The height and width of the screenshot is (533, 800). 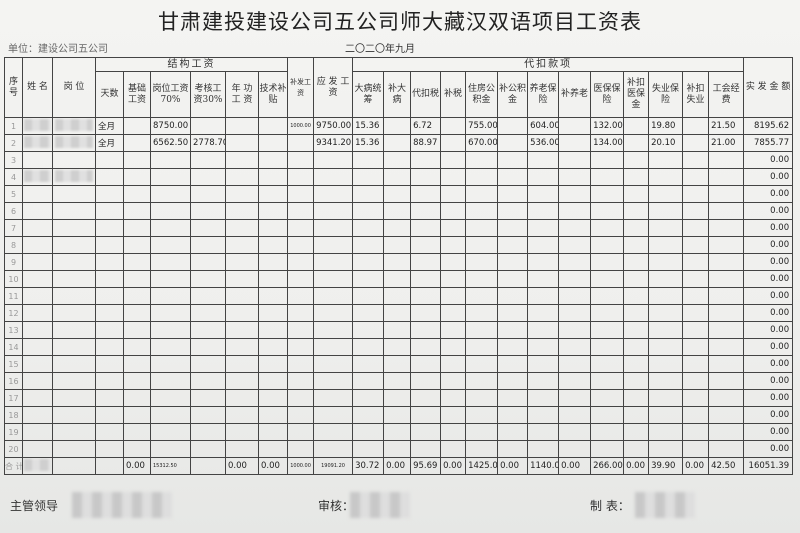 I want to click on deduction-cell-12: 42.50, so click(x=726, y=466).